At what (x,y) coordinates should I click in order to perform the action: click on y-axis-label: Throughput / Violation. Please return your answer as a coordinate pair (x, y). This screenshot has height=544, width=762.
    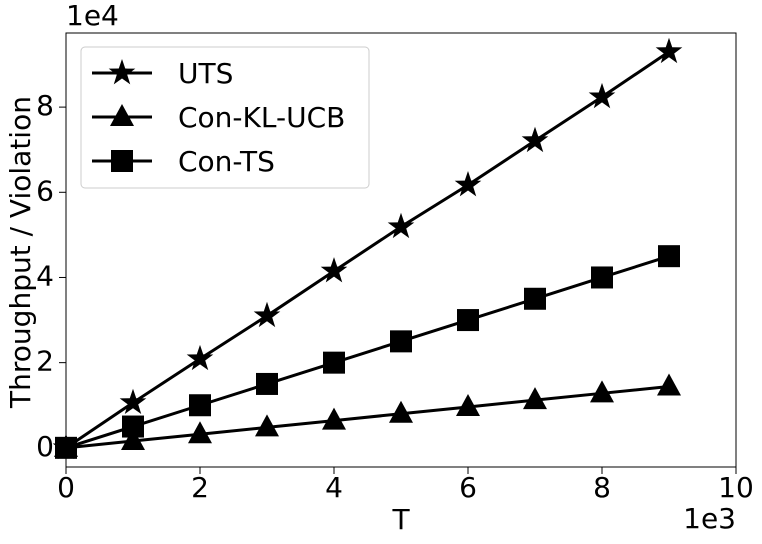
    Looking at the image, I should click on (20, 252).